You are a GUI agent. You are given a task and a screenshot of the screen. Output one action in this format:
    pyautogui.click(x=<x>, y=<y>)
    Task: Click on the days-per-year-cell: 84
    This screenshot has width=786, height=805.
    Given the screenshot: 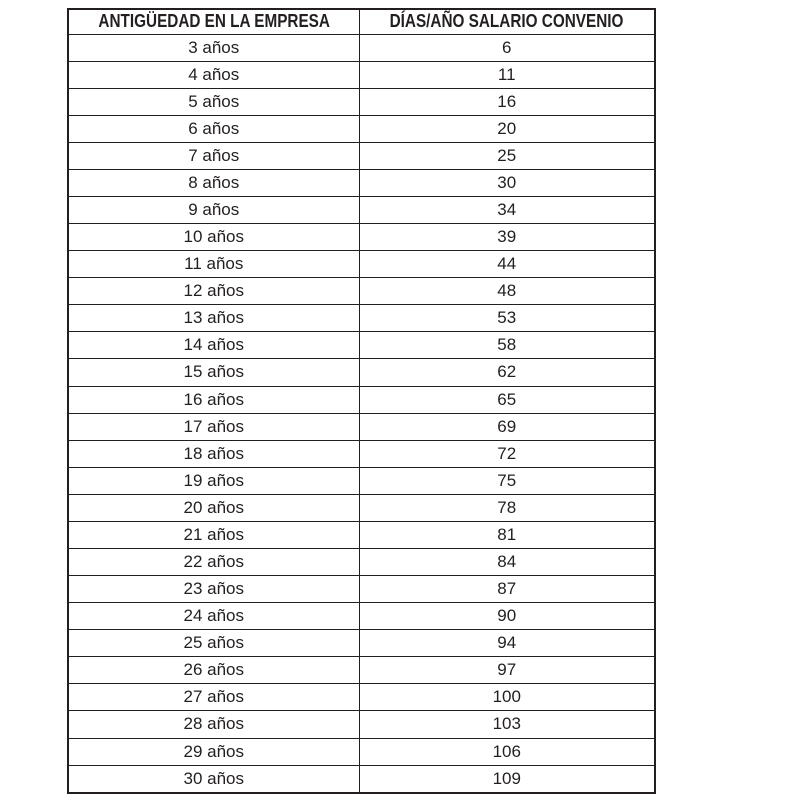 What is the action you would take?
    pyautogui.click(x=507, y=562)
    